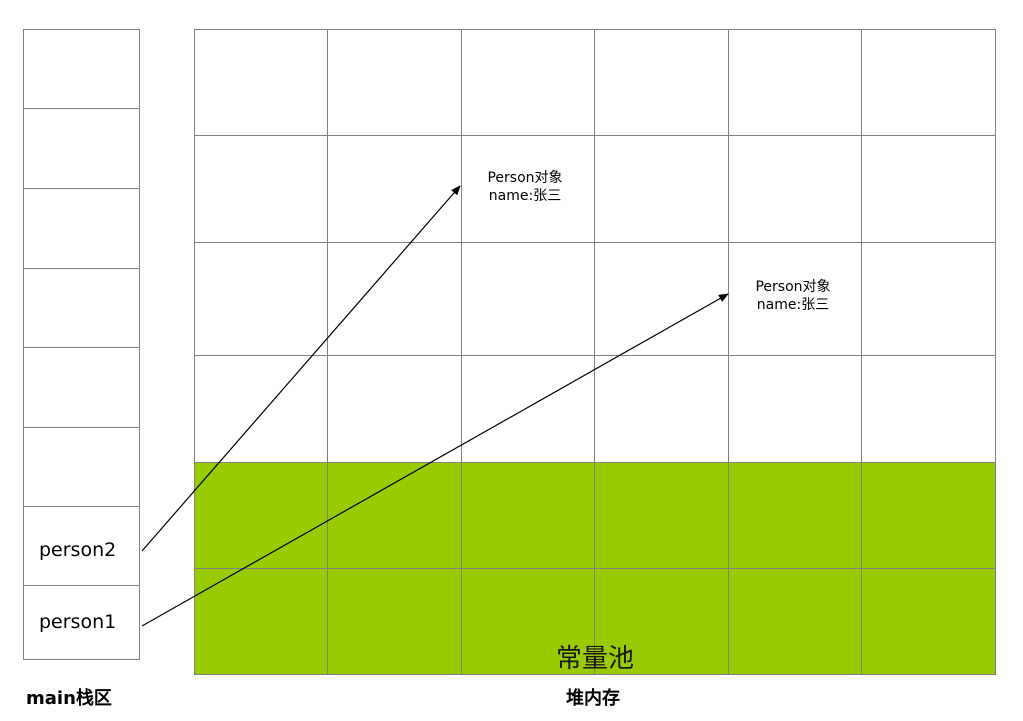 The image size is (1023, 721). I want to click on heap-object-2: Person对象 name:张三, so click(793, 296).